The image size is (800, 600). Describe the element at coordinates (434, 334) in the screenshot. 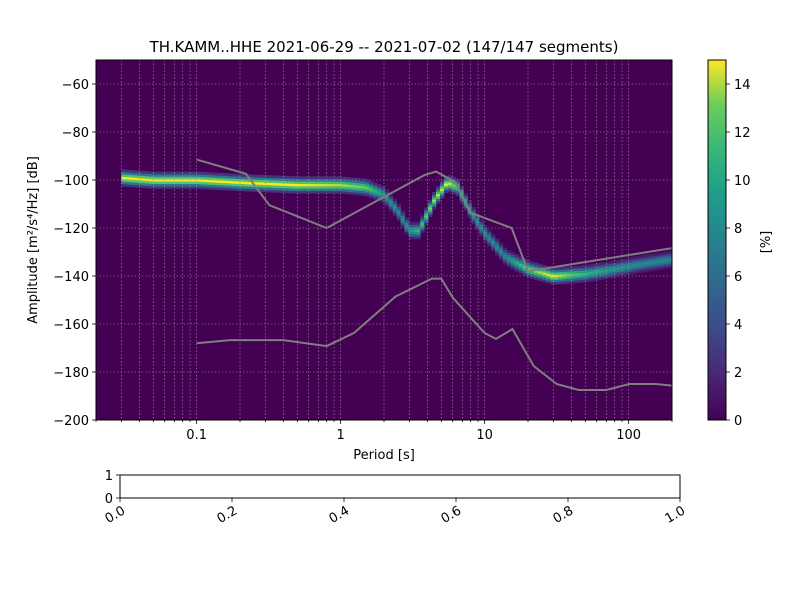

I see `low-noise-model-line` at that location.